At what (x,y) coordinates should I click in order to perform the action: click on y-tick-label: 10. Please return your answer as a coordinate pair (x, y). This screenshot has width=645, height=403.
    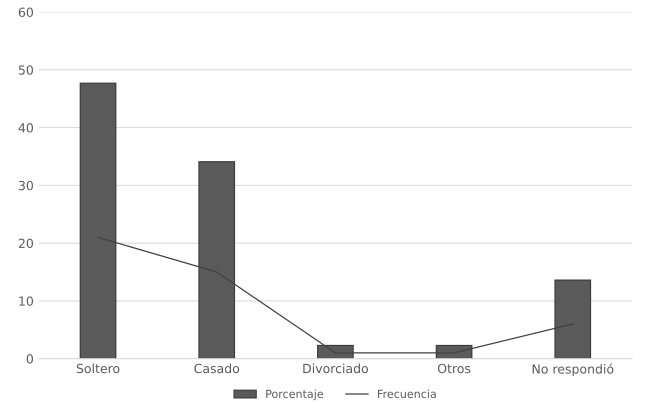
    Looking at the image, I should click on (26, 301).